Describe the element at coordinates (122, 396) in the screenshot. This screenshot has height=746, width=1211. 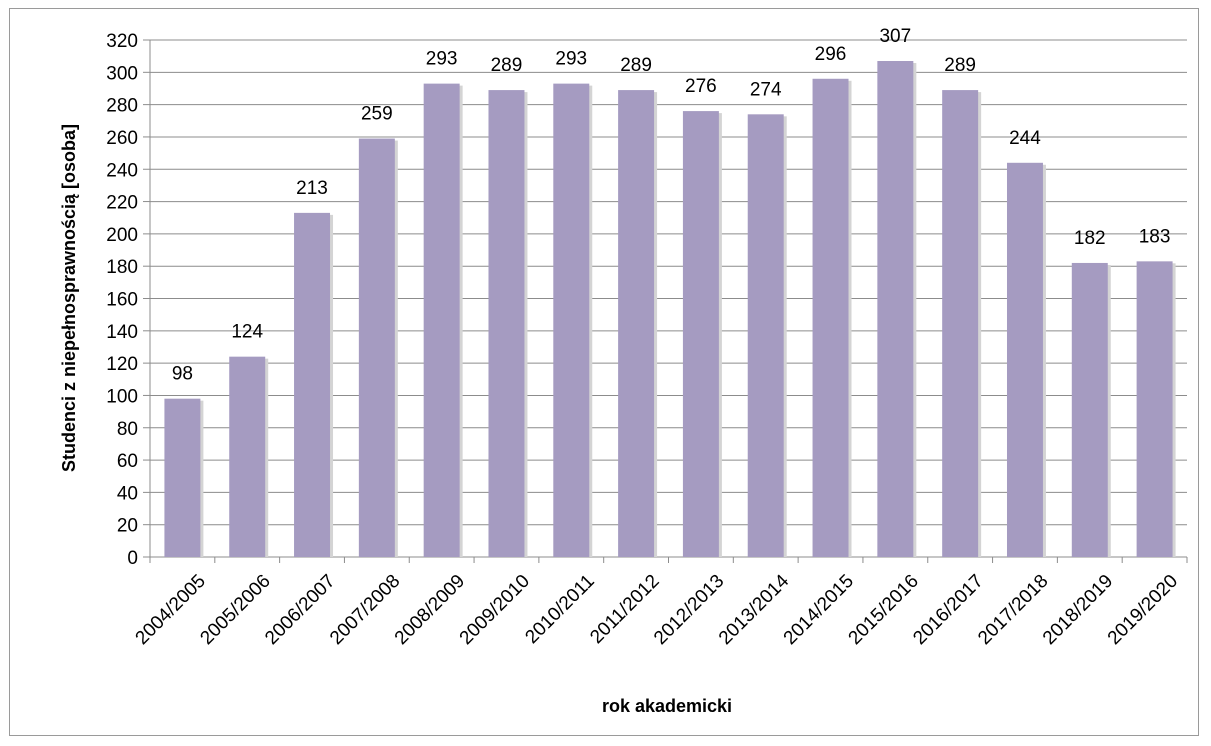
I see `y-tick-label: 100` at that location.